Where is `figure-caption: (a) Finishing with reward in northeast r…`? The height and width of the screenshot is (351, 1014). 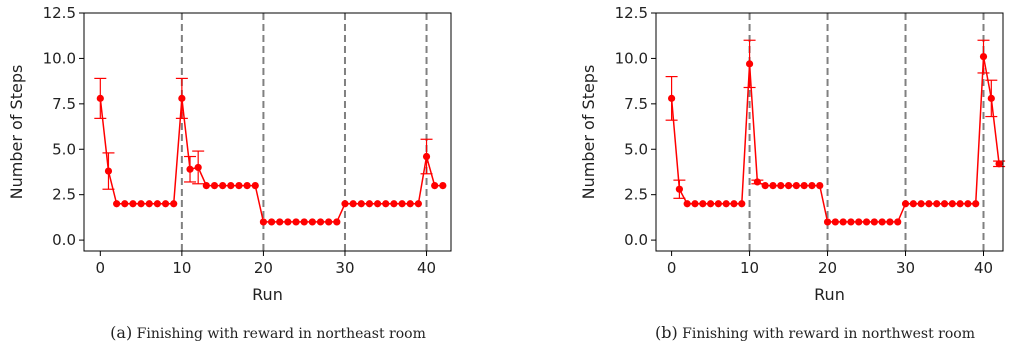
figure-caption: (a) Finishing with reward in northeast r… is located at coordinates (268, 332).